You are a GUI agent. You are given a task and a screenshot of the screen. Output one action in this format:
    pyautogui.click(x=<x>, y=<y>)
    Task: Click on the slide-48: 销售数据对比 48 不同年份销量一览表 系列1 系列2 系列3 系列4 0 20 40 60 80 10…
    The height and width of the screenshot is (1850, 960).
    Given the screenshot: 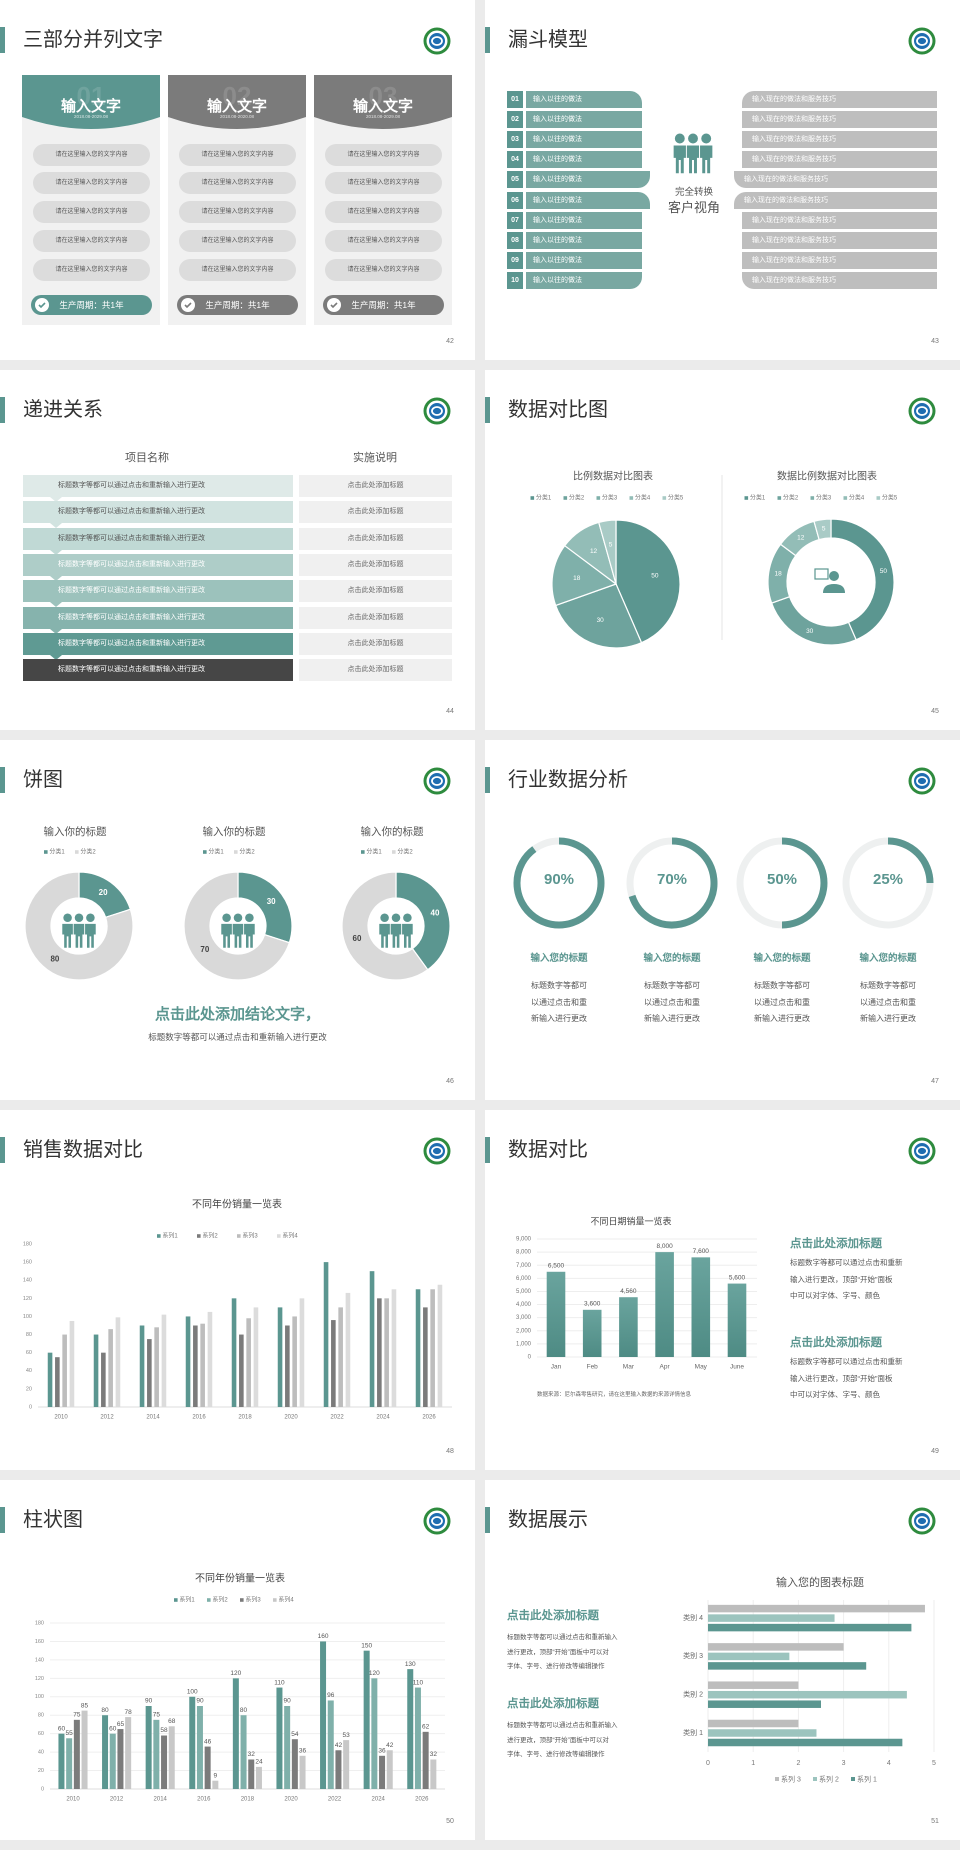 What is the action you would take?
    pyautogui.click(x=237, y=1290)
    